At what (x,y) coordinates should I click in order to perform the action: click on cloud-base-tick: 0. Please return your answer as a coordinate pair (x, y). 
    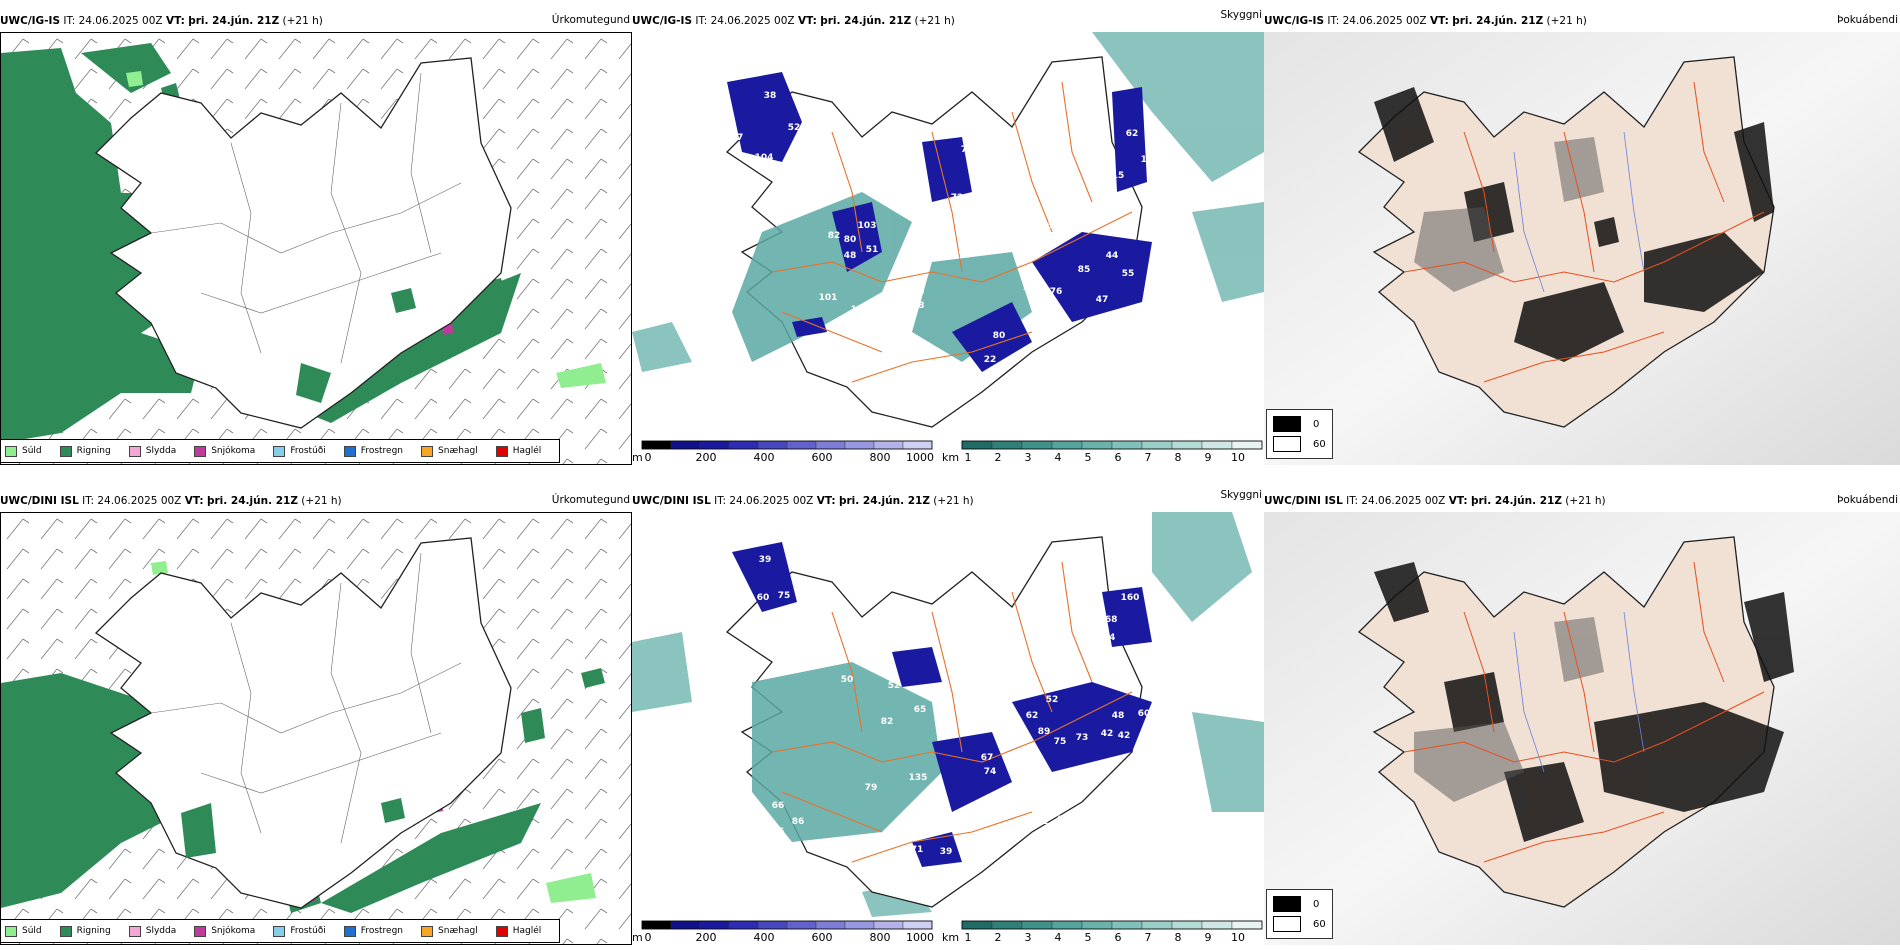
    Looking at the image, I should click on (648, 937).